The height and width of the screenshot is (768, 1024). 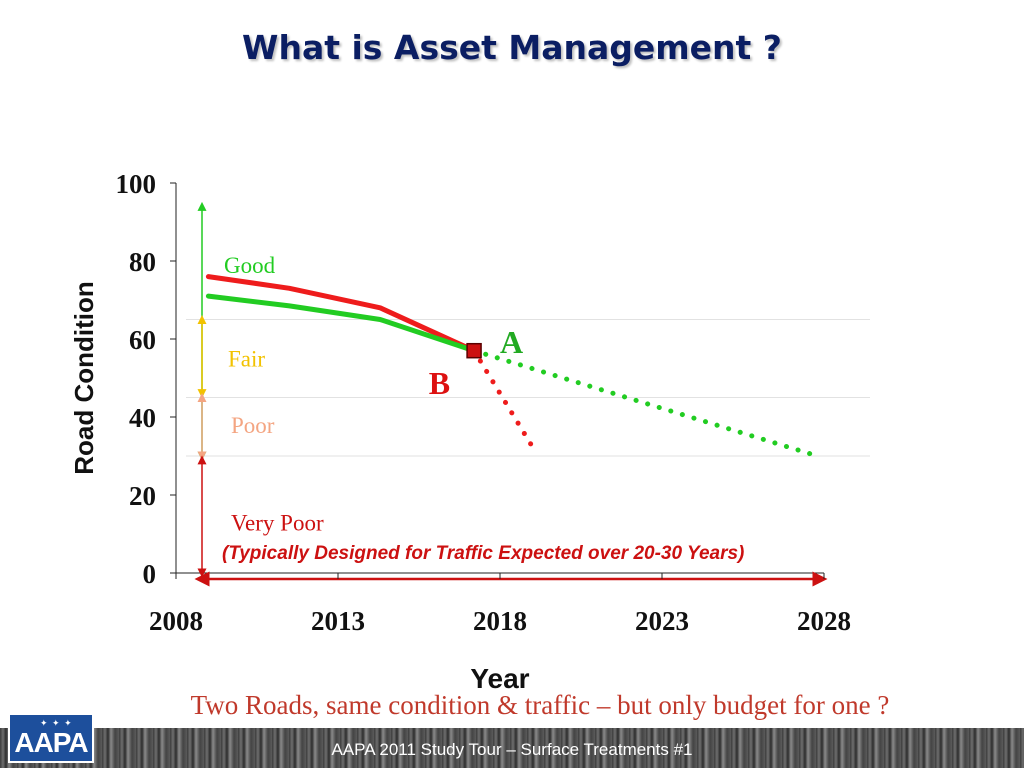 I want to click on label-road-b: B, so click(x=439, y=383).